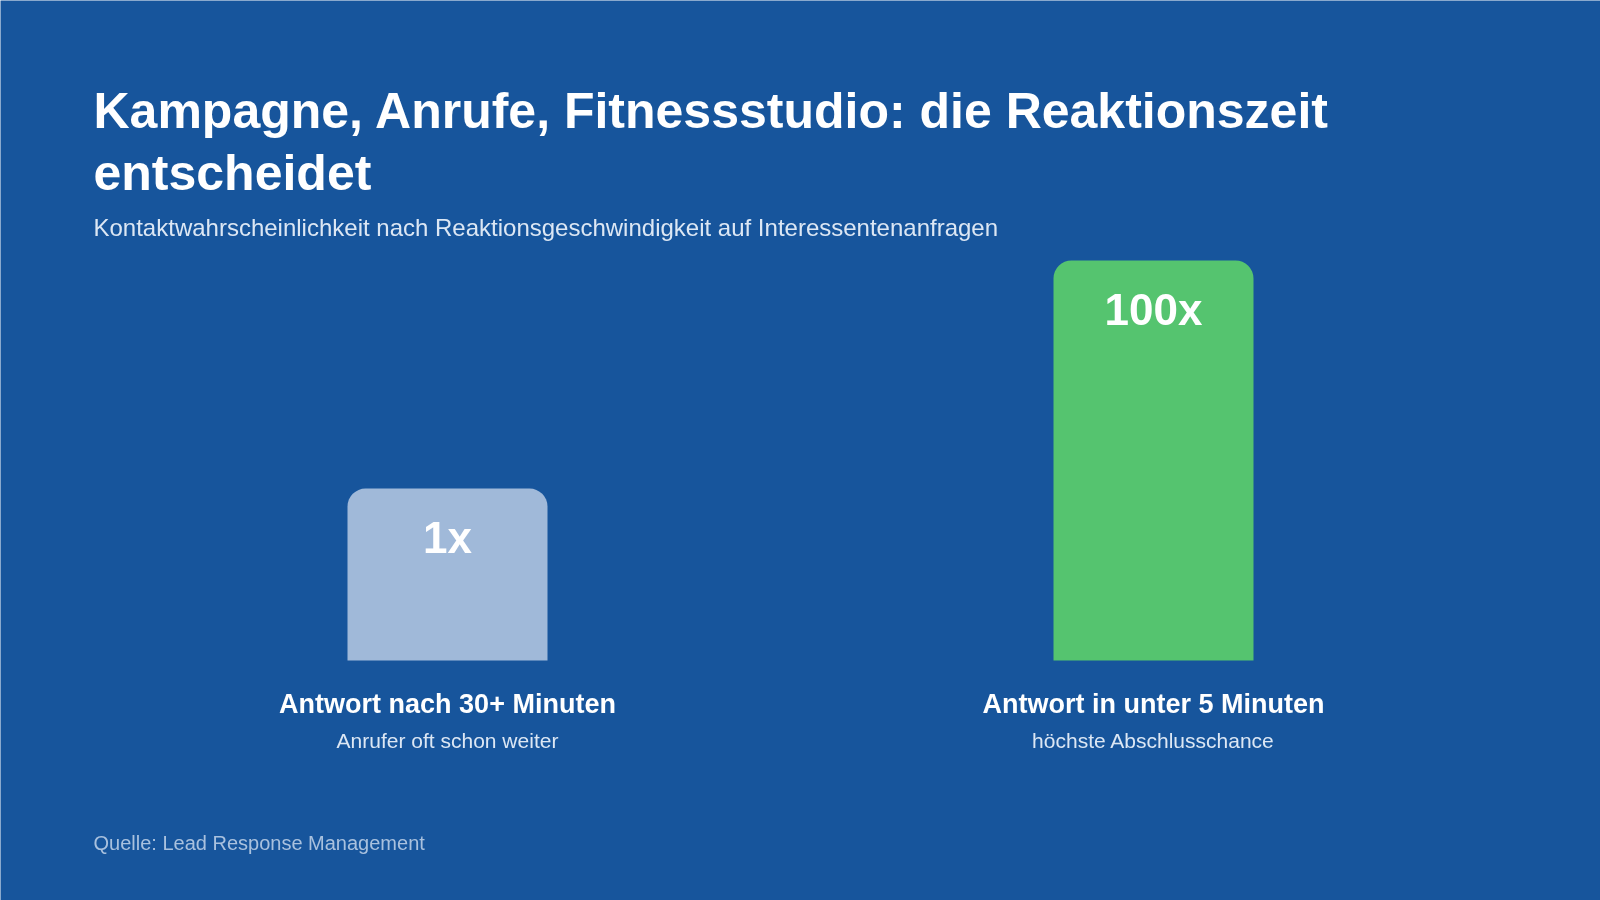  I want to click on text: höchste Abschlusschance, so click(1153, 740).